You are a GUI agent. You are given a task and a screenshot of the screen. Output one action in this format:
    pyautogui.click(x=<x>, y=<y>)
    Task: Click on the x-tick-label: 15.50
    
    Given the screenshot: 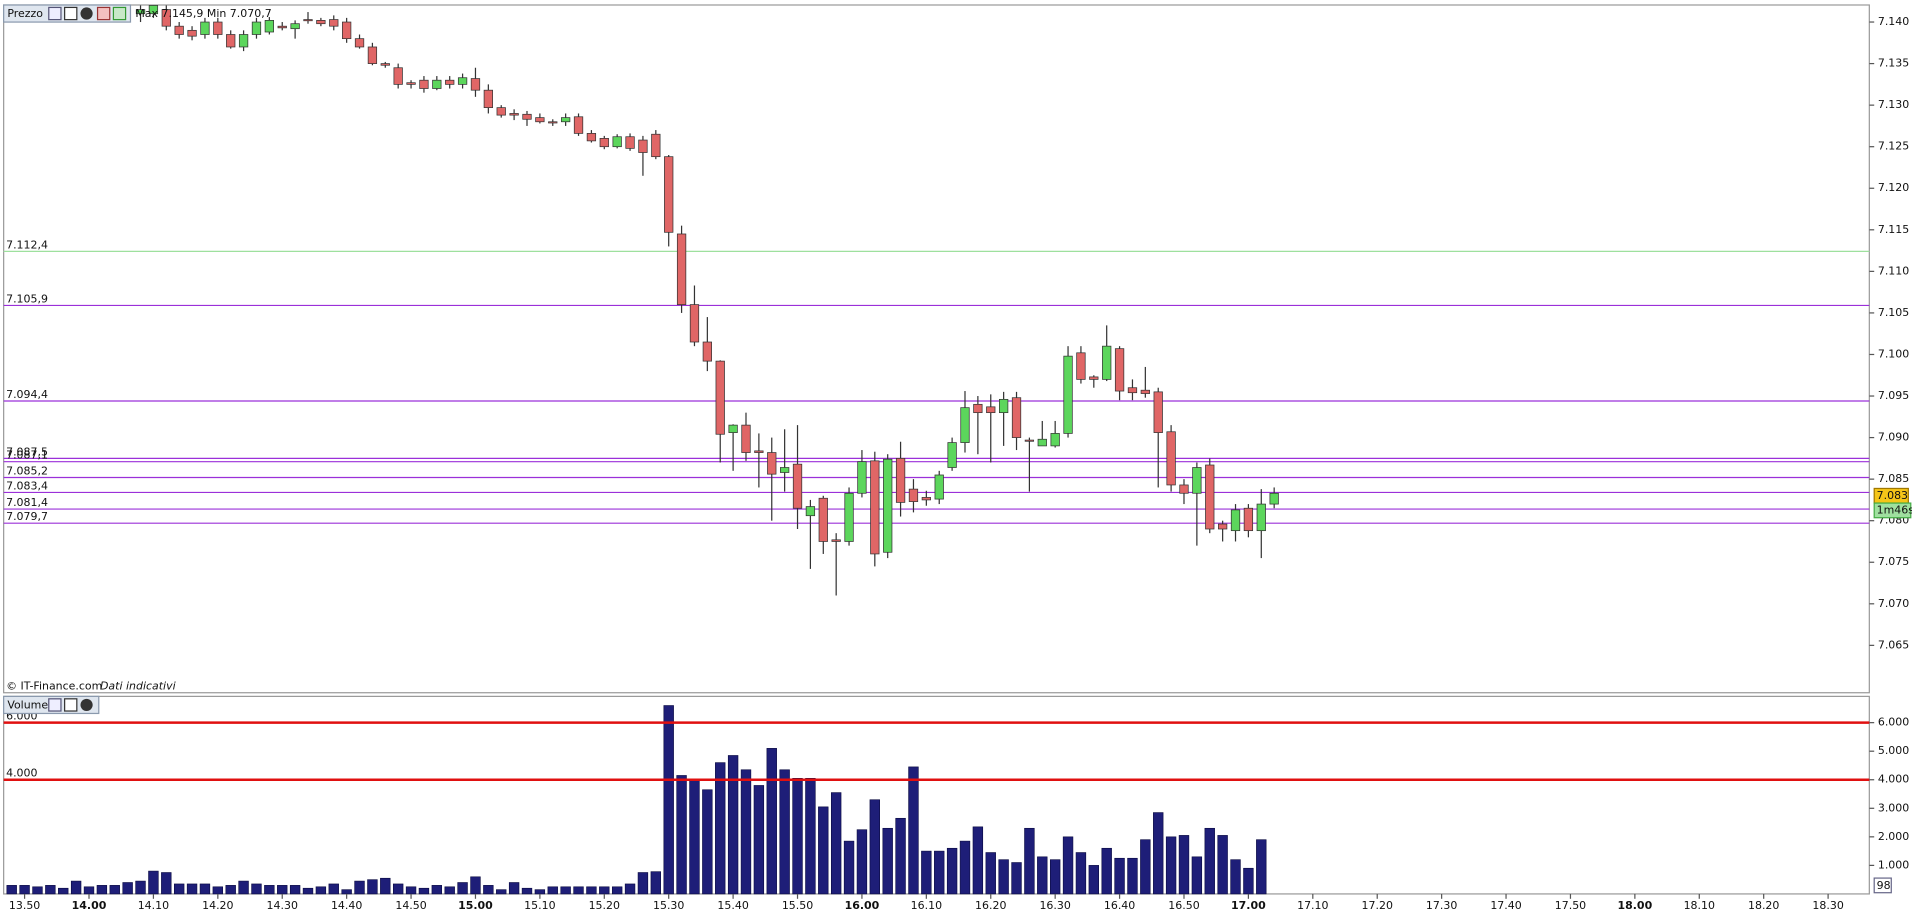 What is the action you would take?
    pyautogui.click(x=797, y=905)
    